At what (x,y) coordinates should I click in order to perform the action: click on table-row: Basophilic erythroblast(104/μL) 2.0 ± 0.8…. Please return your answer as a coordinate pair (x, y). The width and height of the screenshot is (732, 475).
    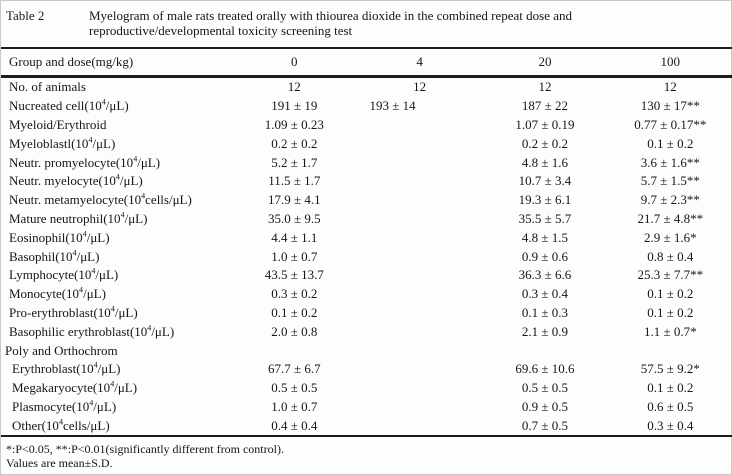
    Looking at the image, I should click on (366, 331).